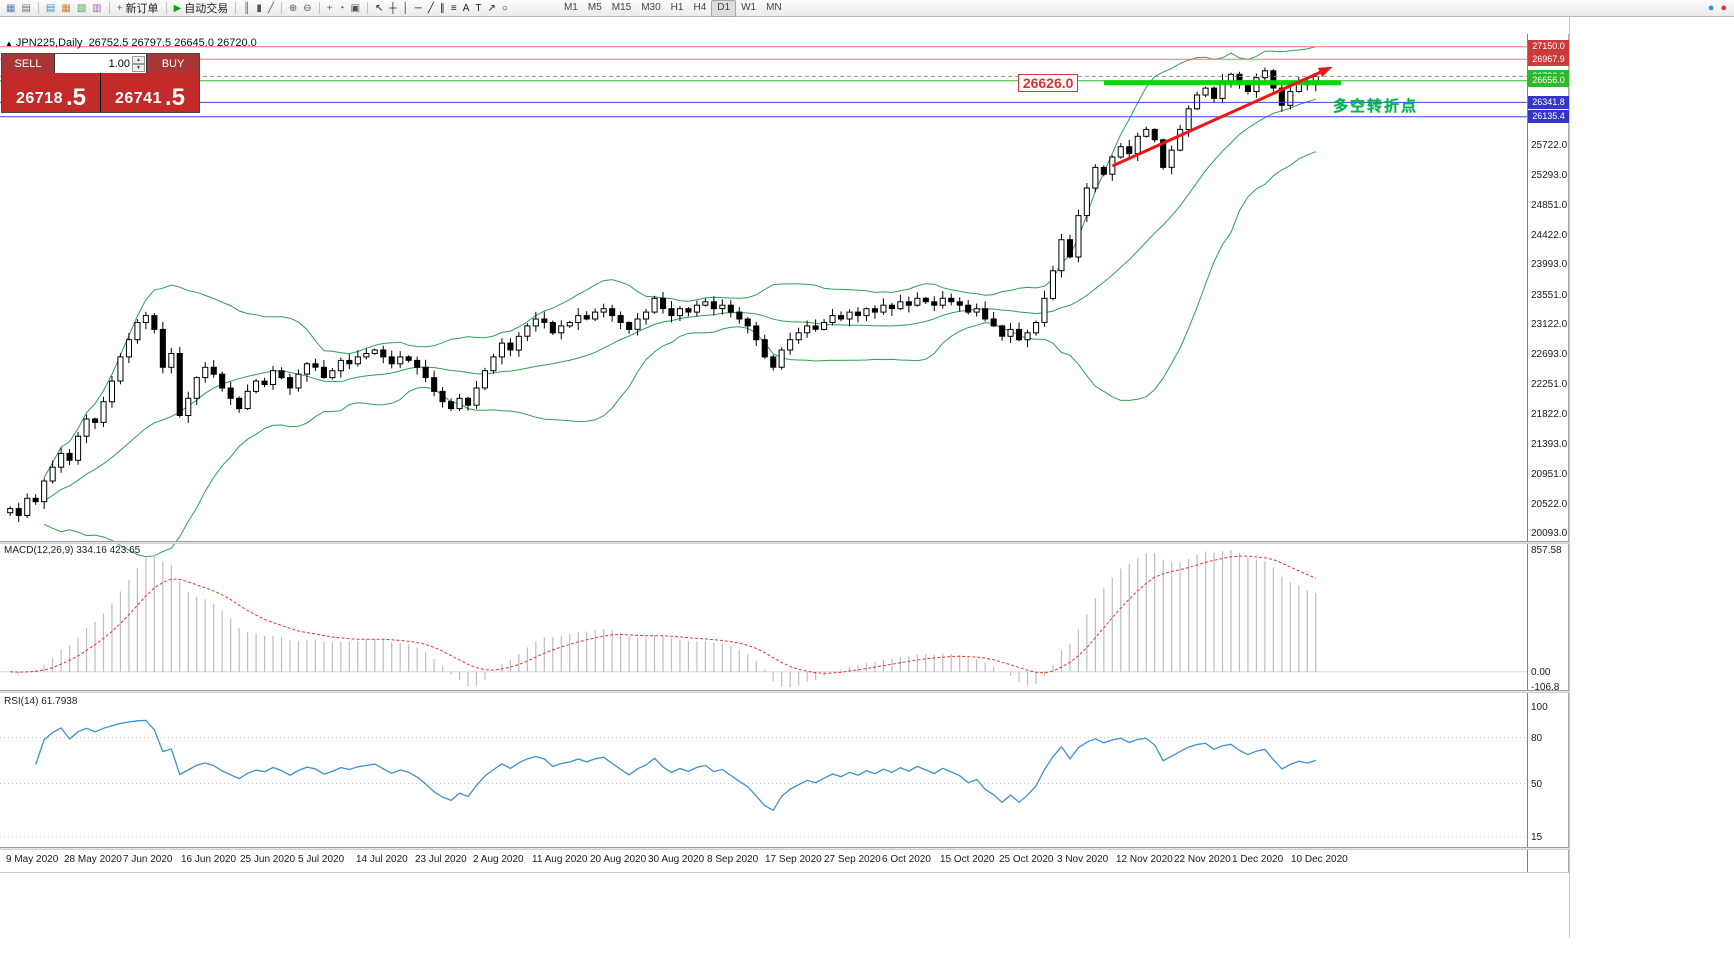 The height and width of the screenshot is (955, 1734). Describe the element at coordinates (418, 8) in the screenshot. I see `horizontal-line-button: ─` at that location.